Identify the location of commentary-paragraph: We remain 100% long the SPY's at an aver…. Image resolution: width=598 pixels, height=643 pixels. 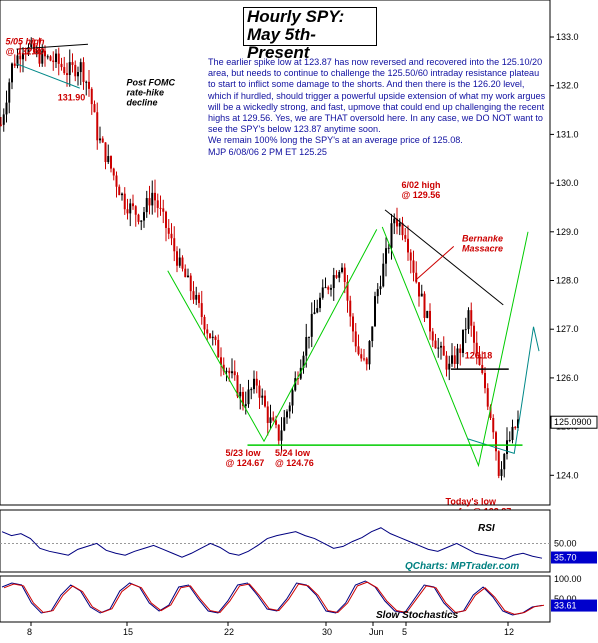
(335, 140).